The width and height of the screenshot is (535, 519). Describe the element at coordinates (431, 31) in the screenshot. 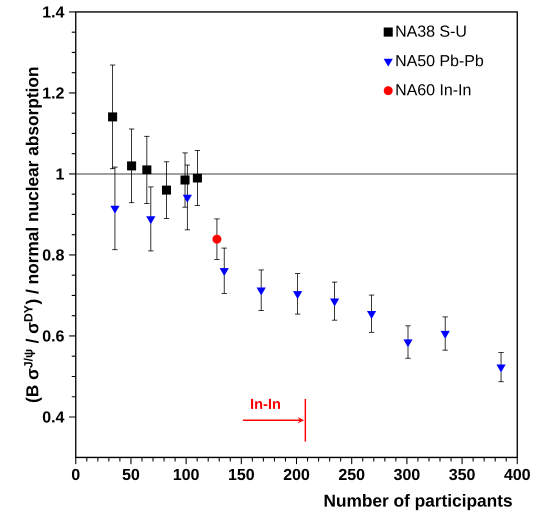

I see `legend-label: NA38 S-U` at that location.